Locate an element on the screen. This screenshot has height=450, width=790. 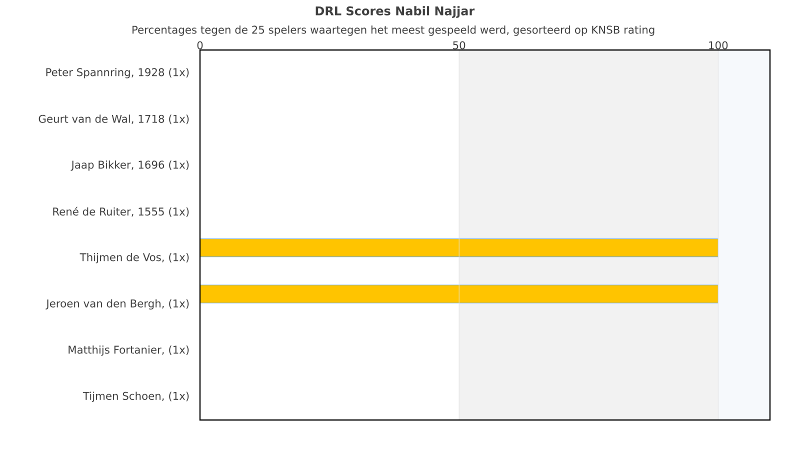
y-tick-label: Jeroen van den Bergh, (1x) is located at coordinates (117, 304).